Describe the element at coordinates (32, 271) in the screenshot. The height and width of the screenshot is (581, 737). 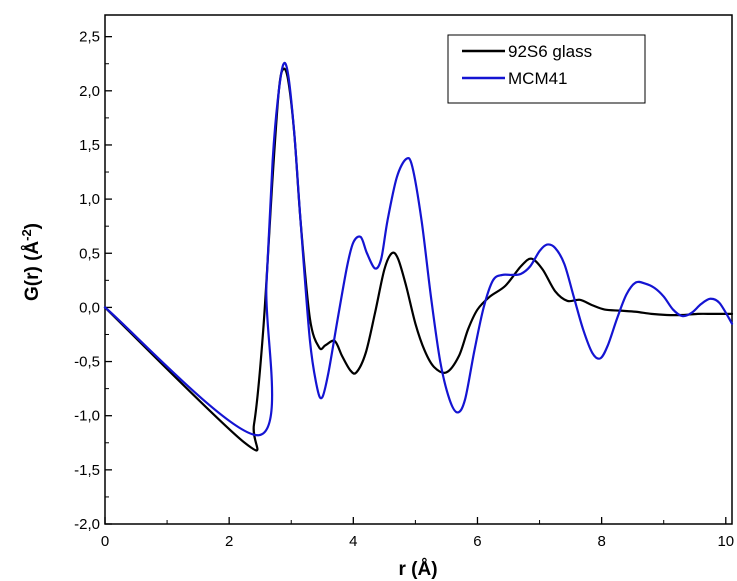
I see `y-axis-title-main: G(r) (Å` at that location.